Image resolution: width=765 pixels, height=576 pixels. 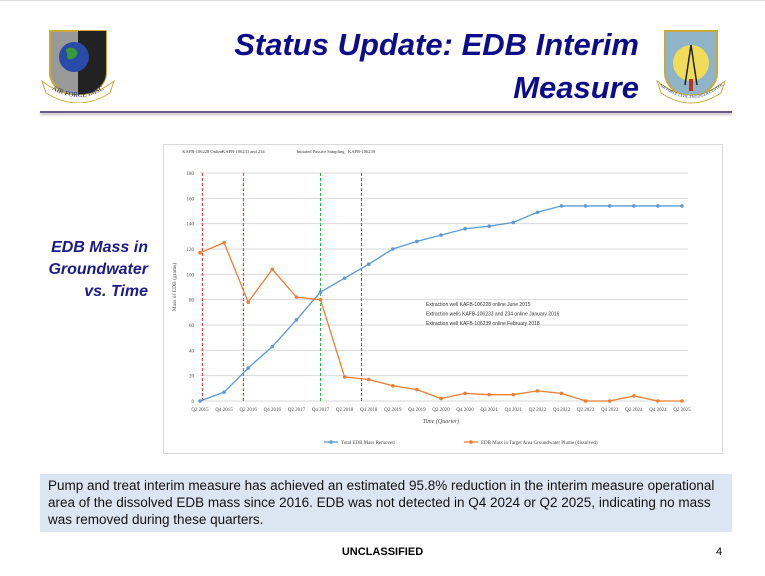 What do you see at coordinates (191, 225) in the screenshot?
I see `y-tick-label: 140` at bounding box center [191, 225].